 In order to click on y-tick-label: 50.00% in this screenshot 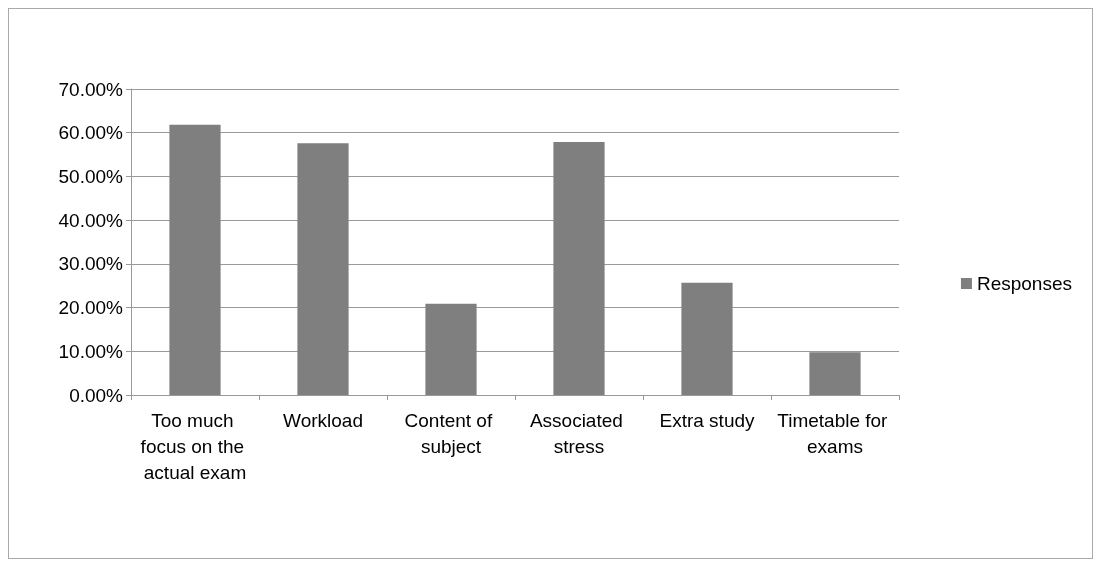, I will do `click(91, 176)`.